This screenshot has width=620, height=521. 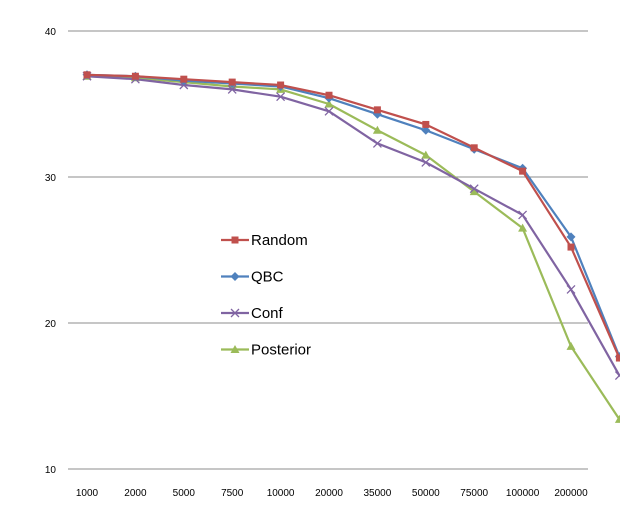 I want to click on y-tick-label-10: 10, so click(x=51, y=470).